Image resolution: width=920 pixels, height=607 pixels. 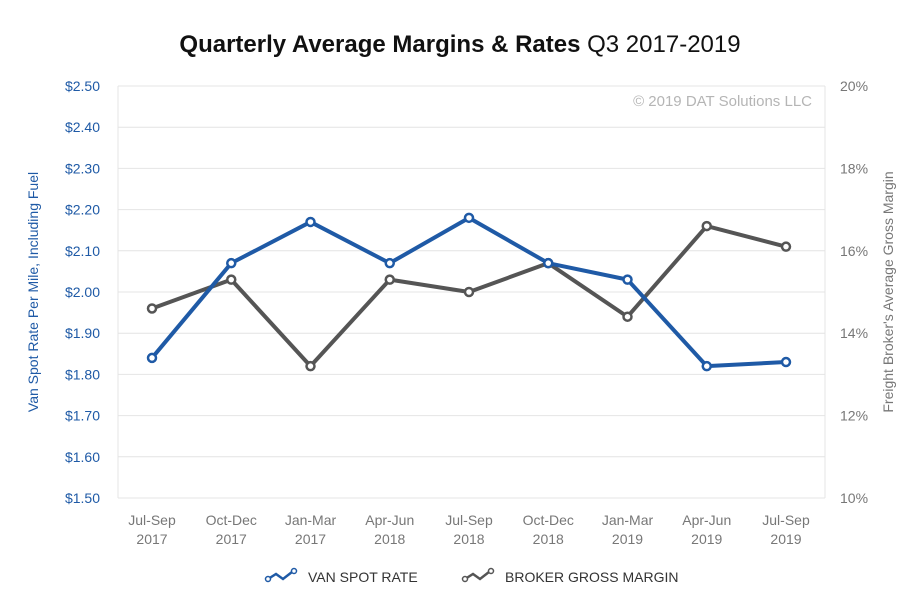 What do you see at coordinates (82, 498) in the screenshot?
I see `left-tick-label: $1.50` at bounding box center [82, 498].